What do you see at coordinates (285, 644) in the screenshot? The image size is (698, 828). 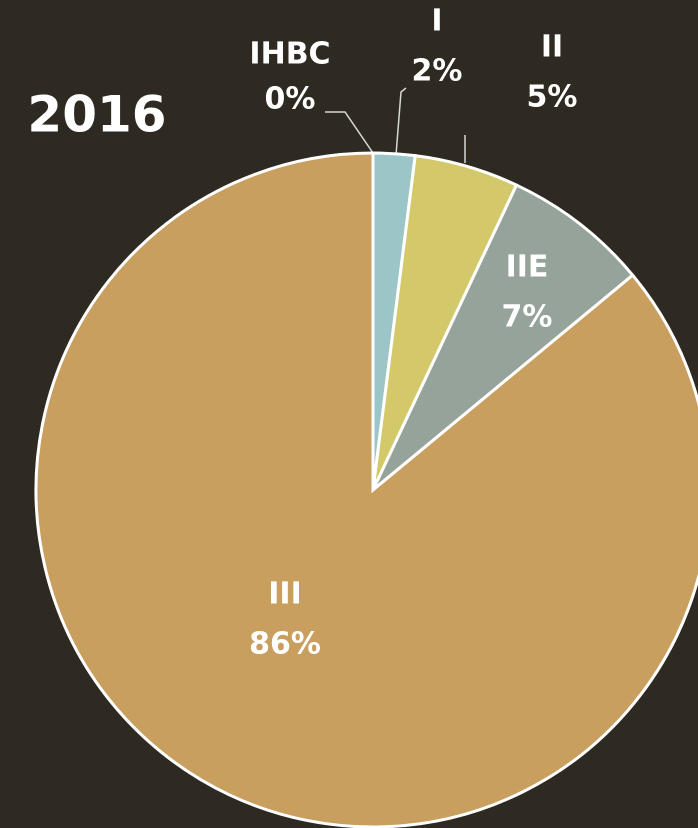 I see `slice-value-label: 86%` at bounding box center [285, 644].